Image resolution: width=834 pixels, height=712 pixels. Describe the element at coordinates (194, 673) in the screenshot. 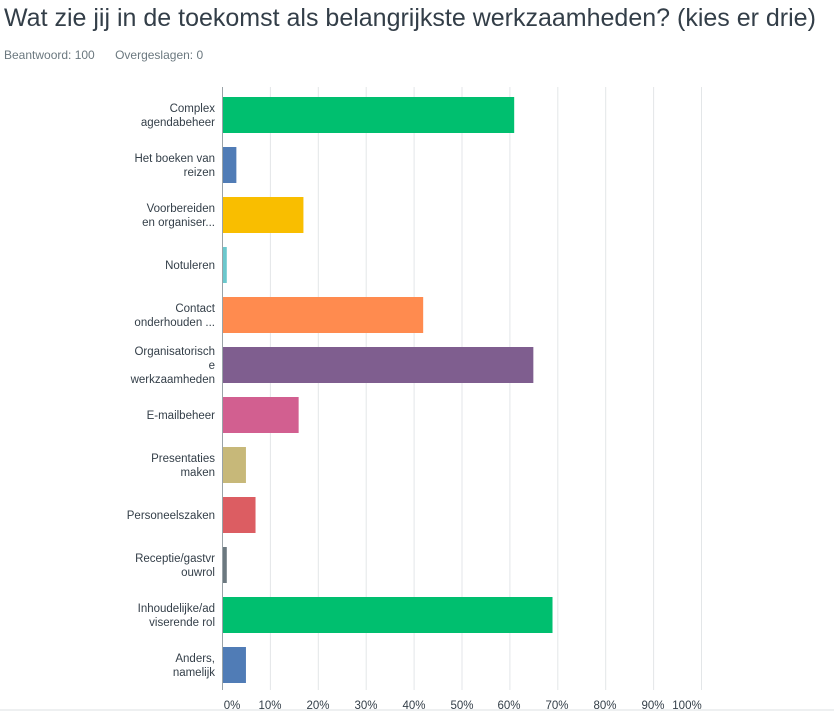

I see `category-label: namelijk` at that location.